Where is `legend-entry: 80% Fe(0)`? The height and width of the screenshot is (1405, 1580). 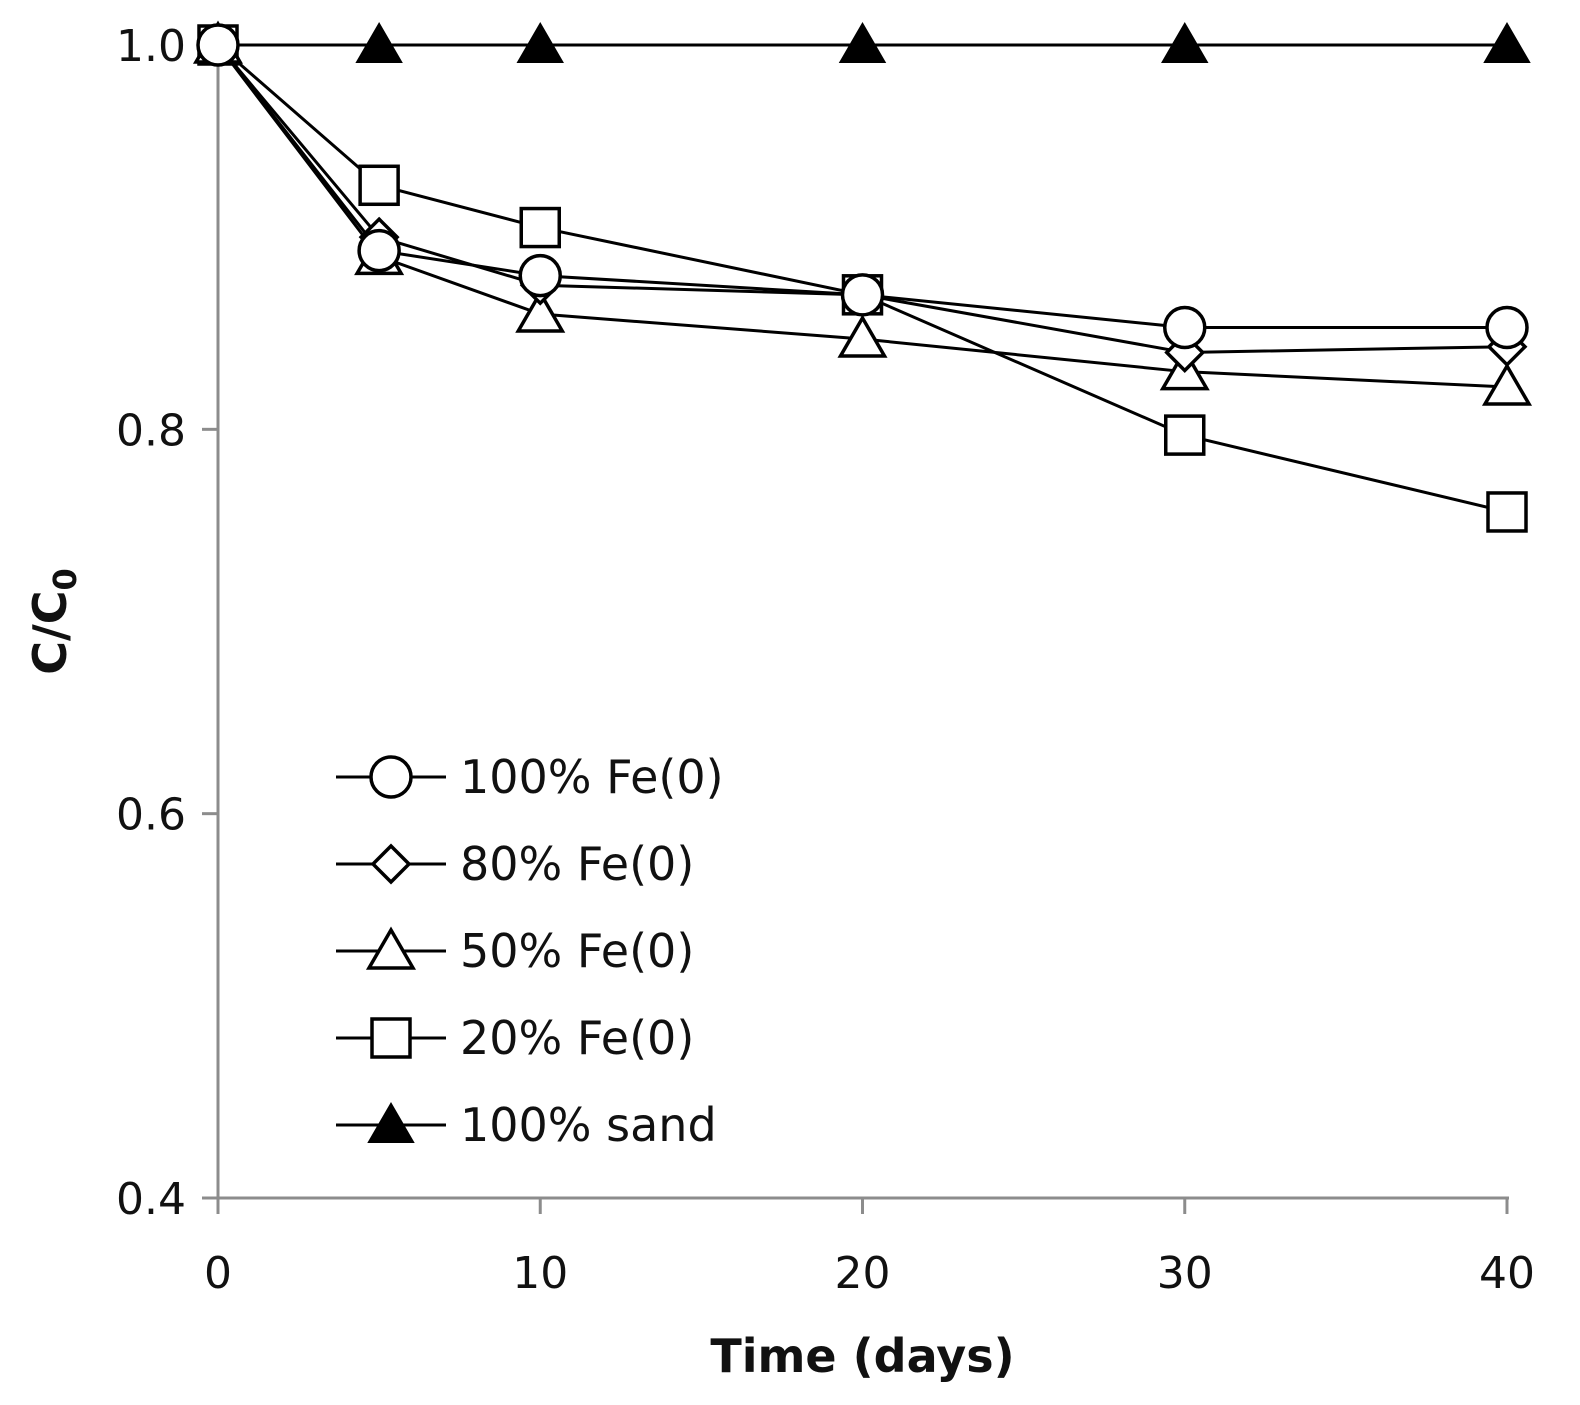
legend-entry: 80% Fe(0) is located at coordinates (515, 864).